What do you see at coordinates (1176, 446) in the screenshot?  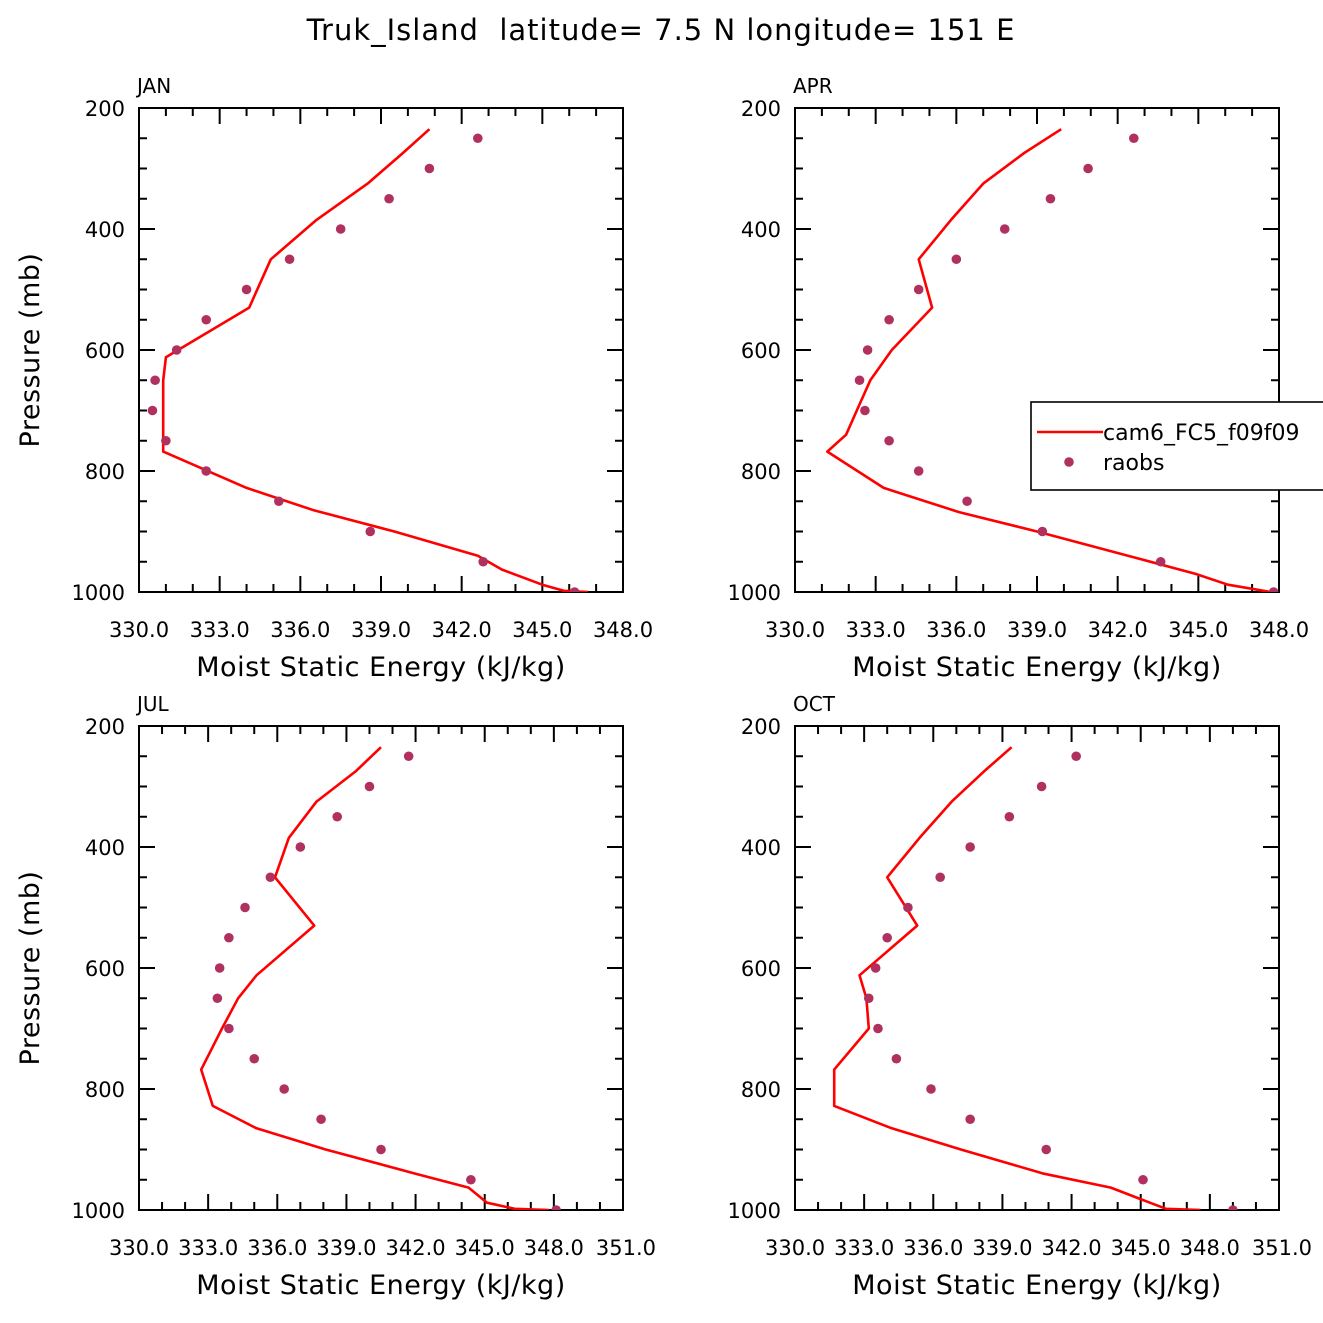 I see `legend-box` at bounding box center [1176, 446].